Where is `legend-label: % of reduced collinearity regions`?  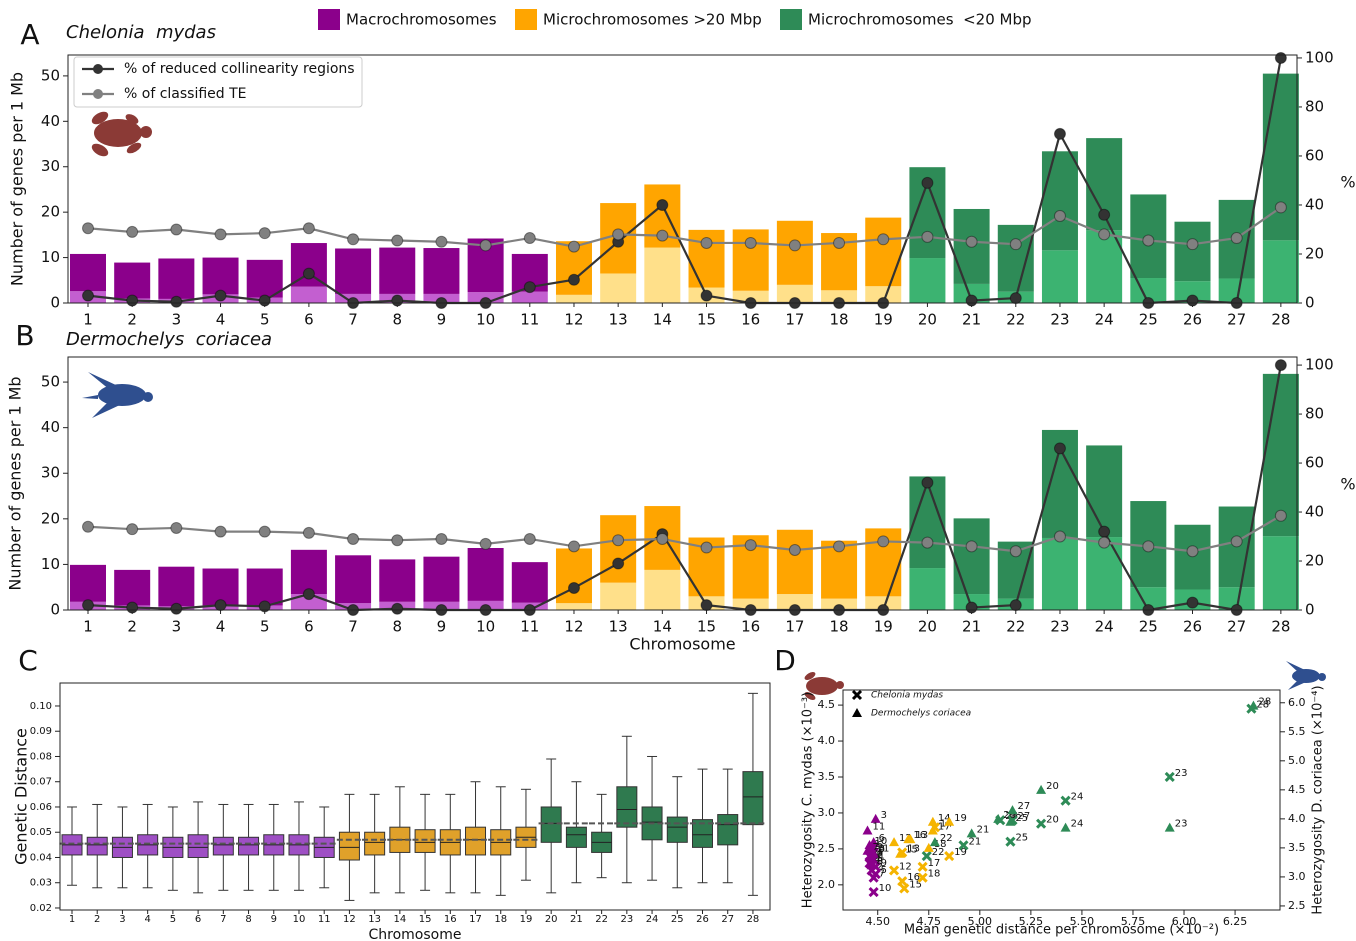
legend-label: % of reduced collinearity regions is located at coordinates (239, 69).